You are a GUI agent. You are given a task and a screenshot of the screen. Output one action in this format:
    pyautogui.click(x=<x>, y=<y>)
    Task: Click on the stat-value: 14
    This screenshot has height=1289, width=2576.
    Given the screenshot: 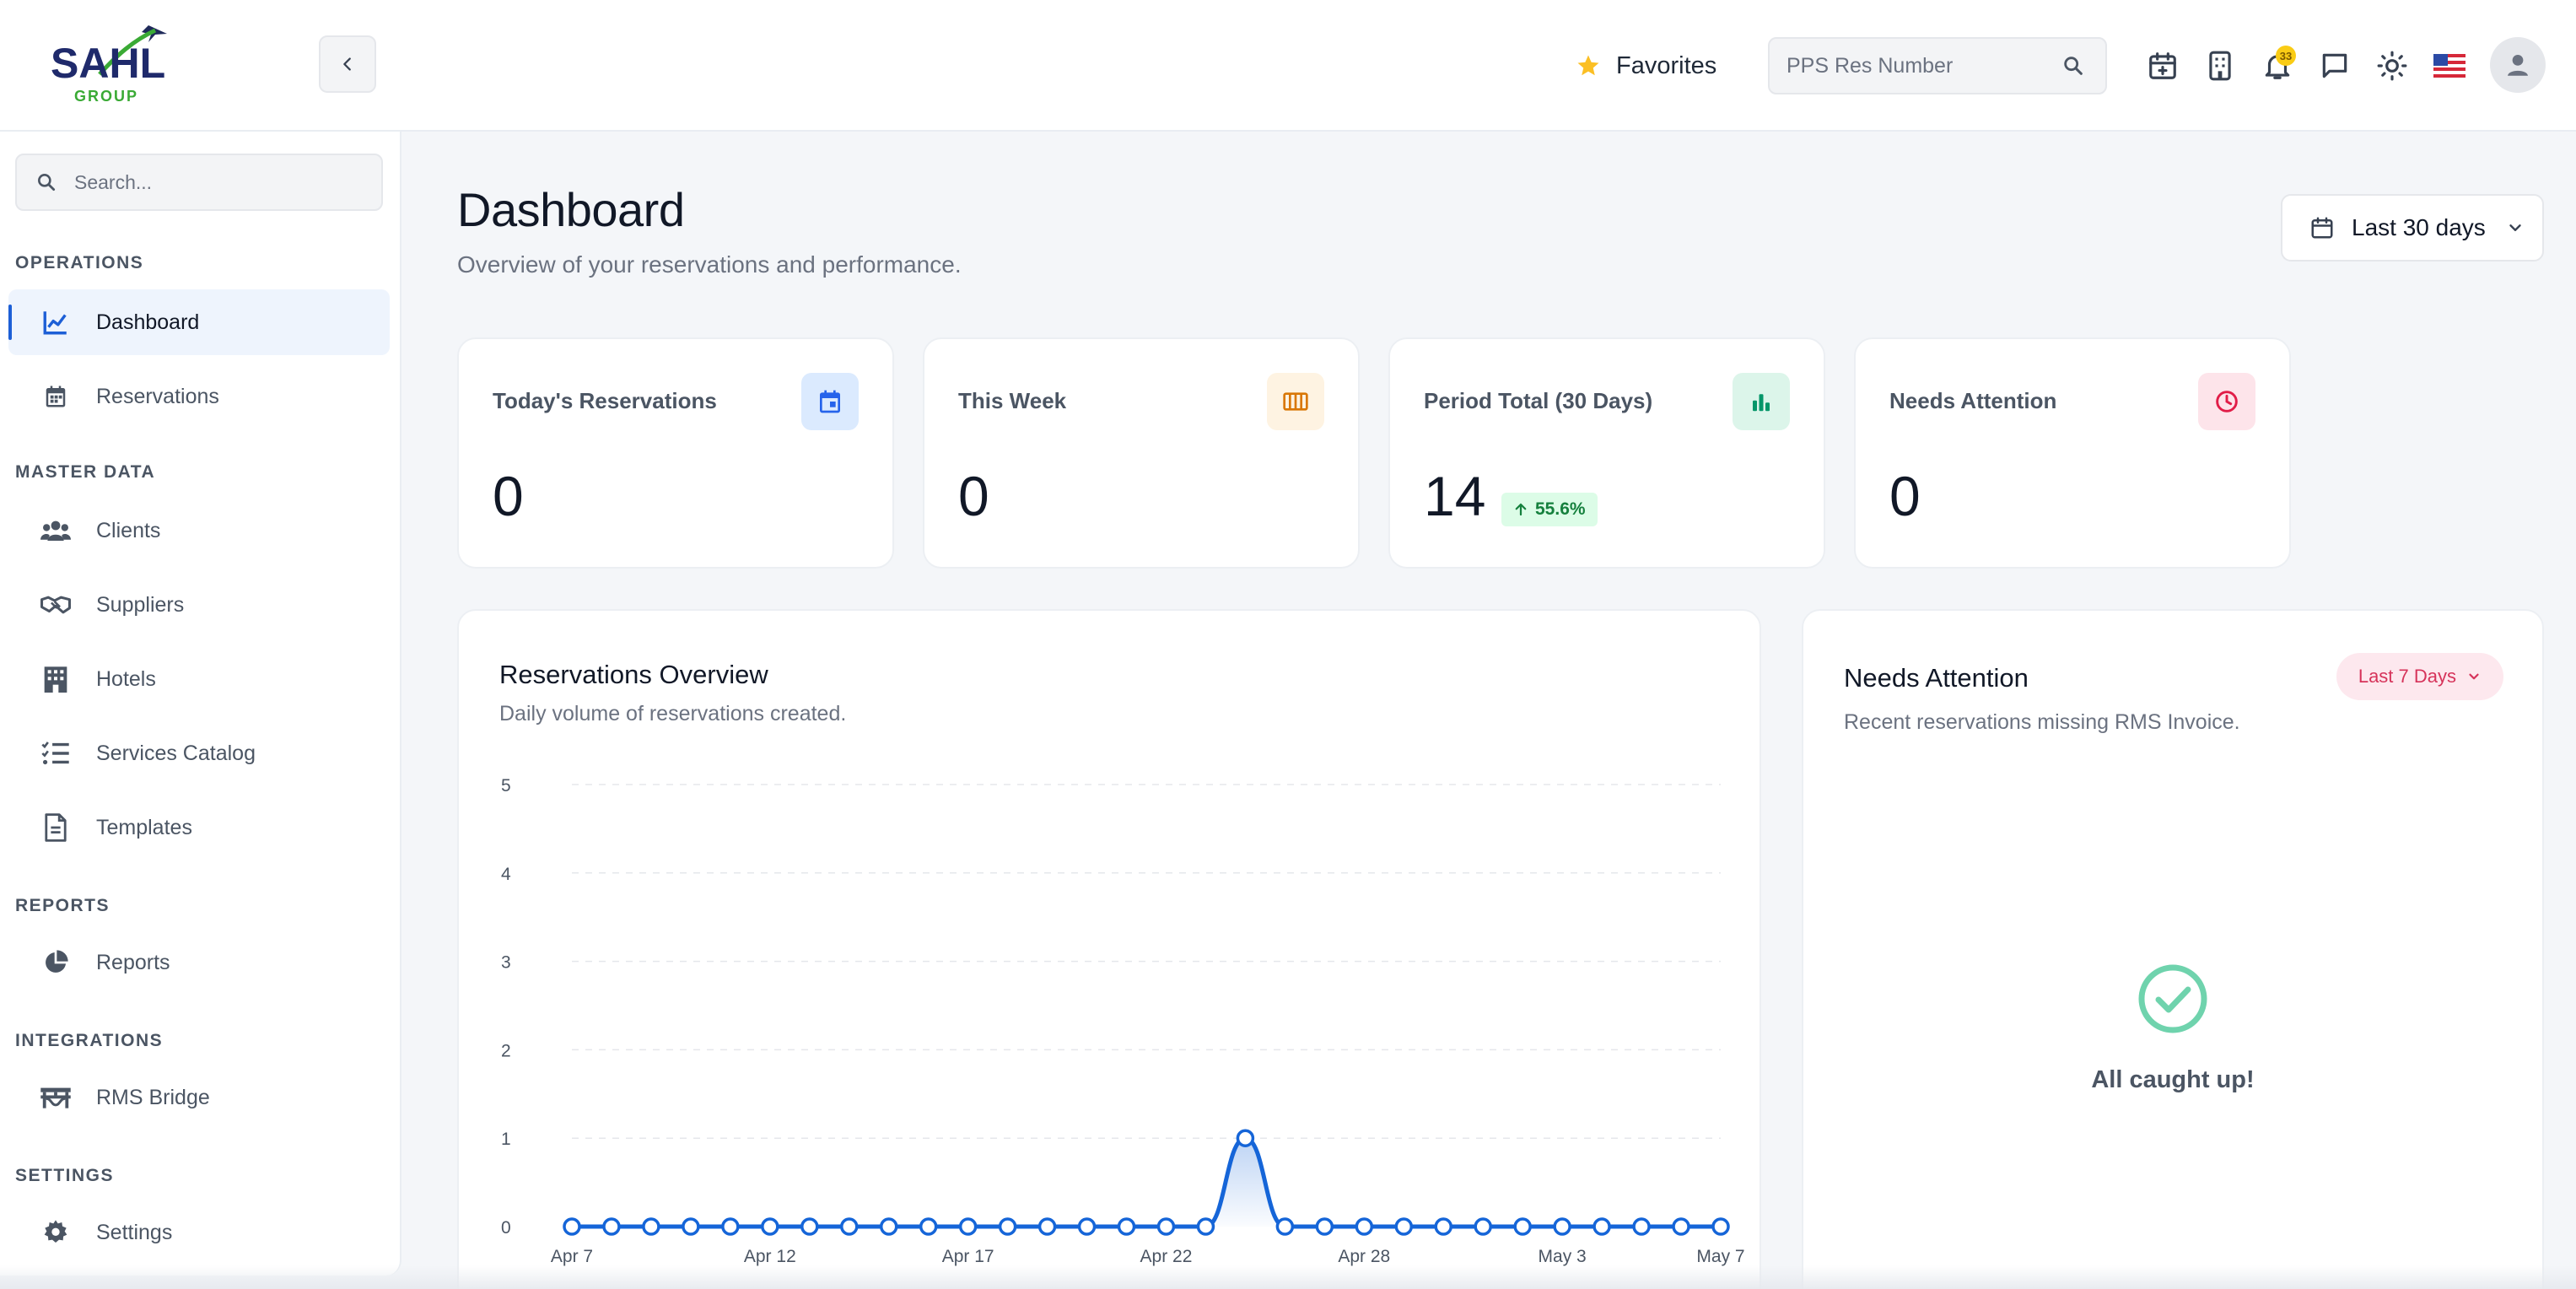 What is the action you would take?
    pyautogui.click(x=1455, y=496)
    